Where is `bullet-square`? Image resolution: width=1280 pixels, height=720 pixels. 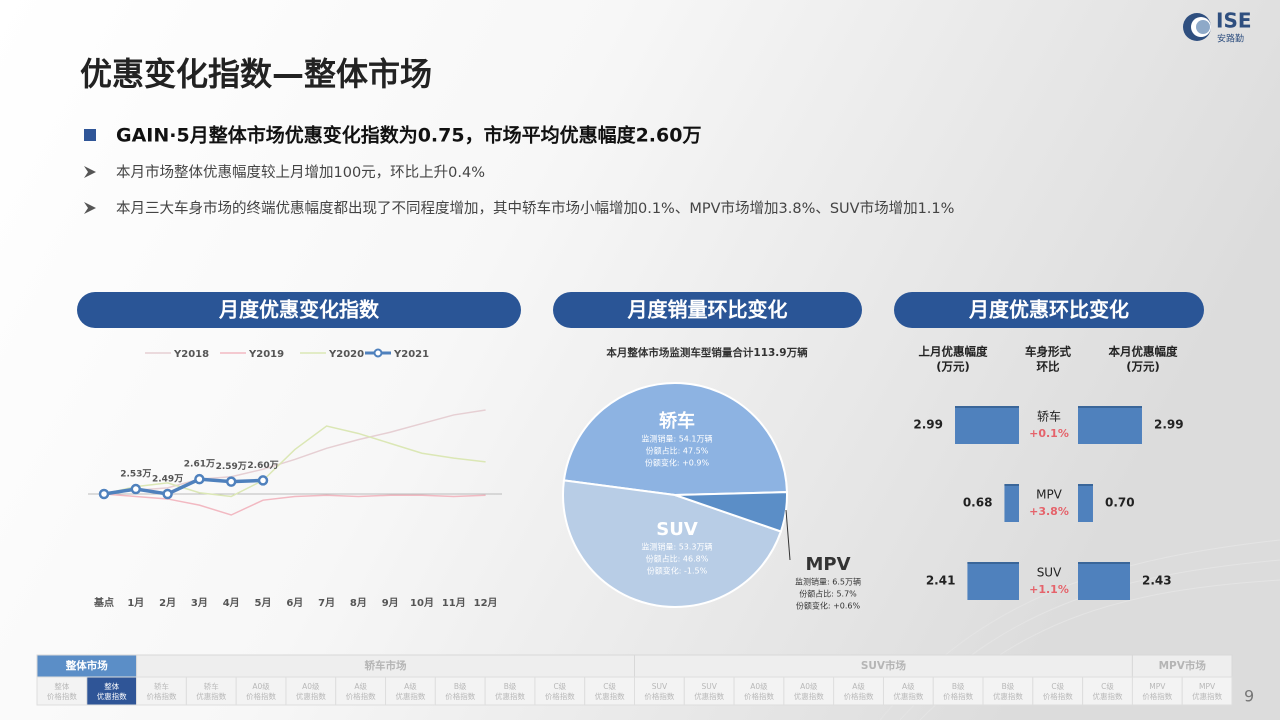
bullet-square is located at coordinates (90, 135).